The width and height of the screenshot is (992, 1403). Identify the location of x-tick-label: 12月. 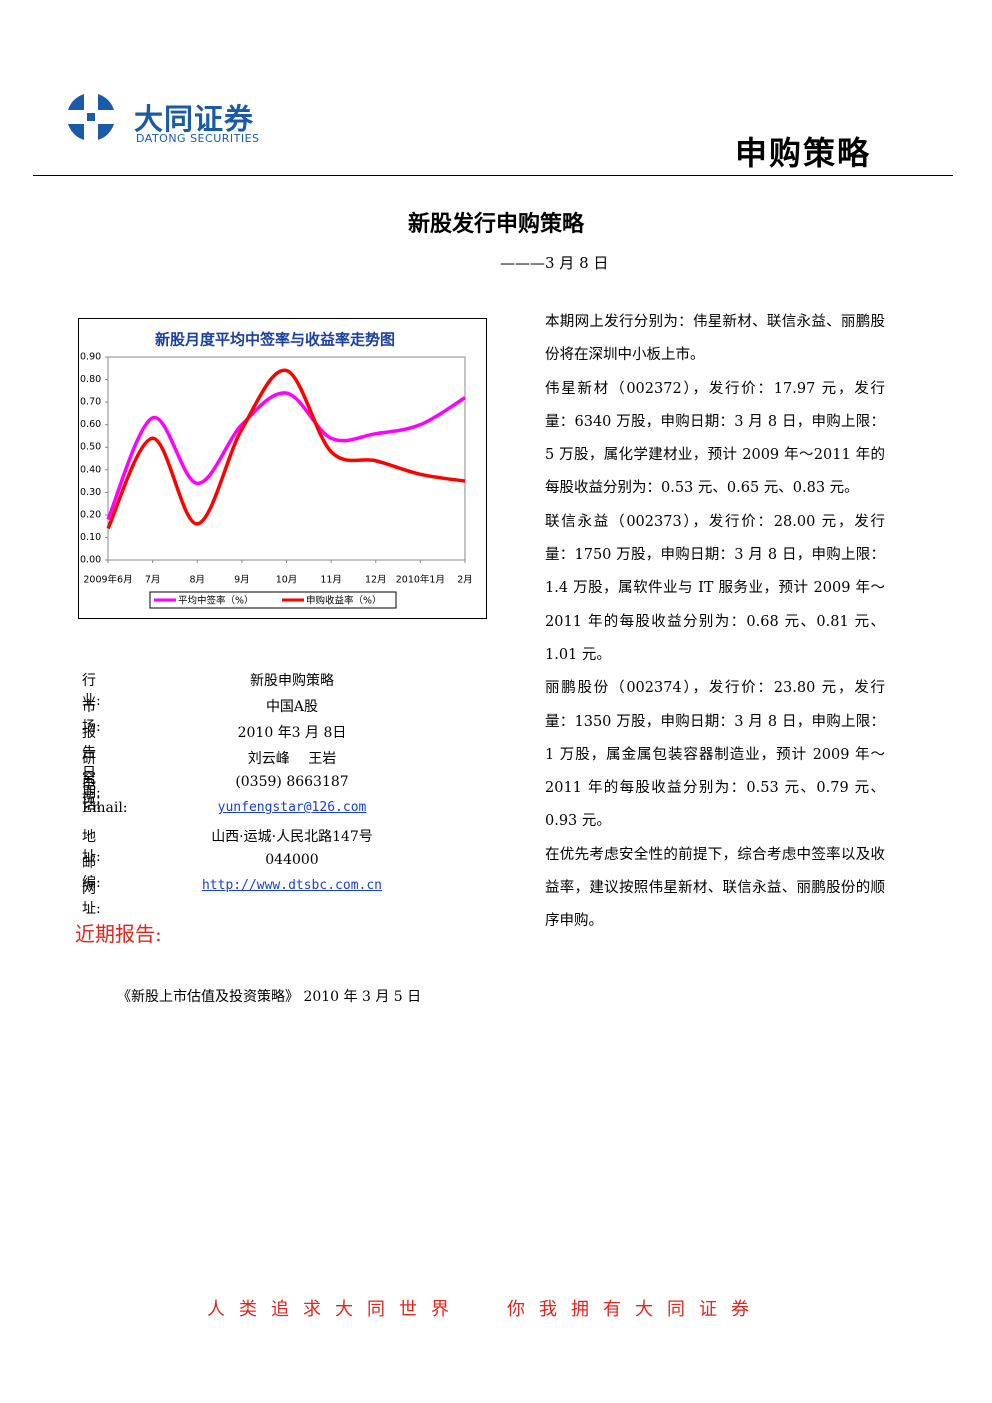
(376, 580).